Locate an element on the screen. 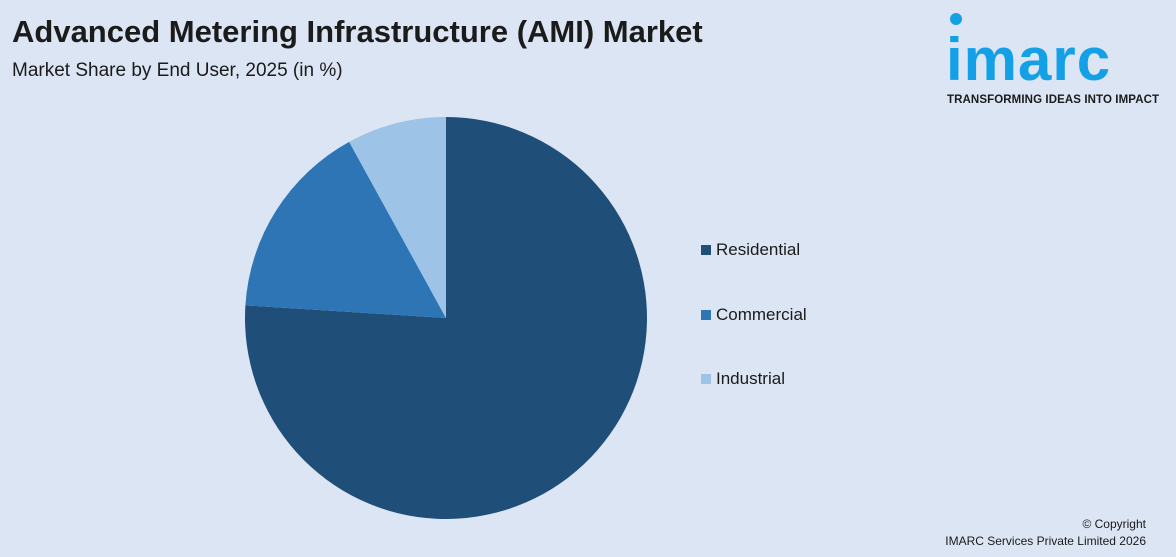 The width and height of the screenshot is (1176, 557). legend-item-commercial: Commercial is located at coordinates (754, 315).